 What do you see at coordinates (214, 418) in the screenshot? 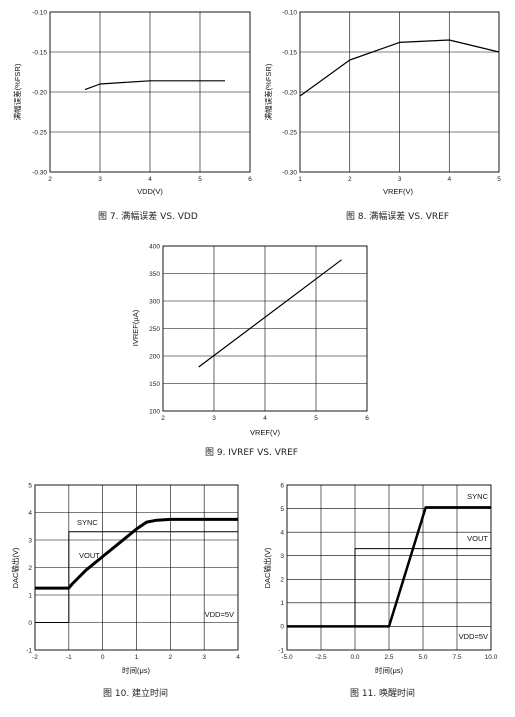
I see `fig9-xtick-label: 3` at bounding box center [214, 418].